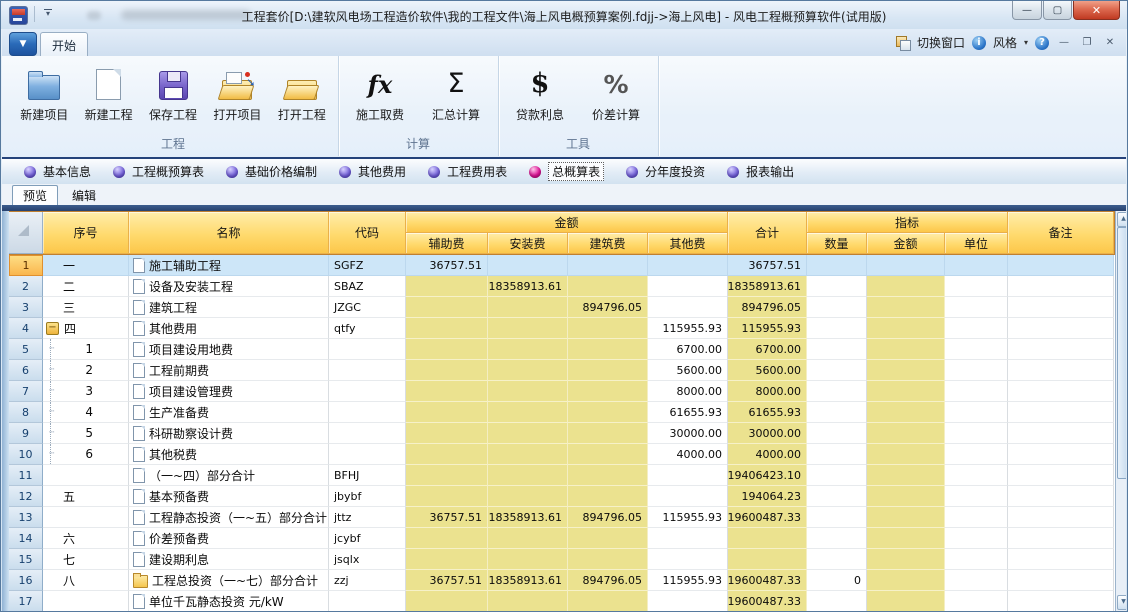 This screenshot has height=612, width=1128. Describe the element at coordinates (767, 233) in the screenshot. I see `header-total: 合计` at that location.